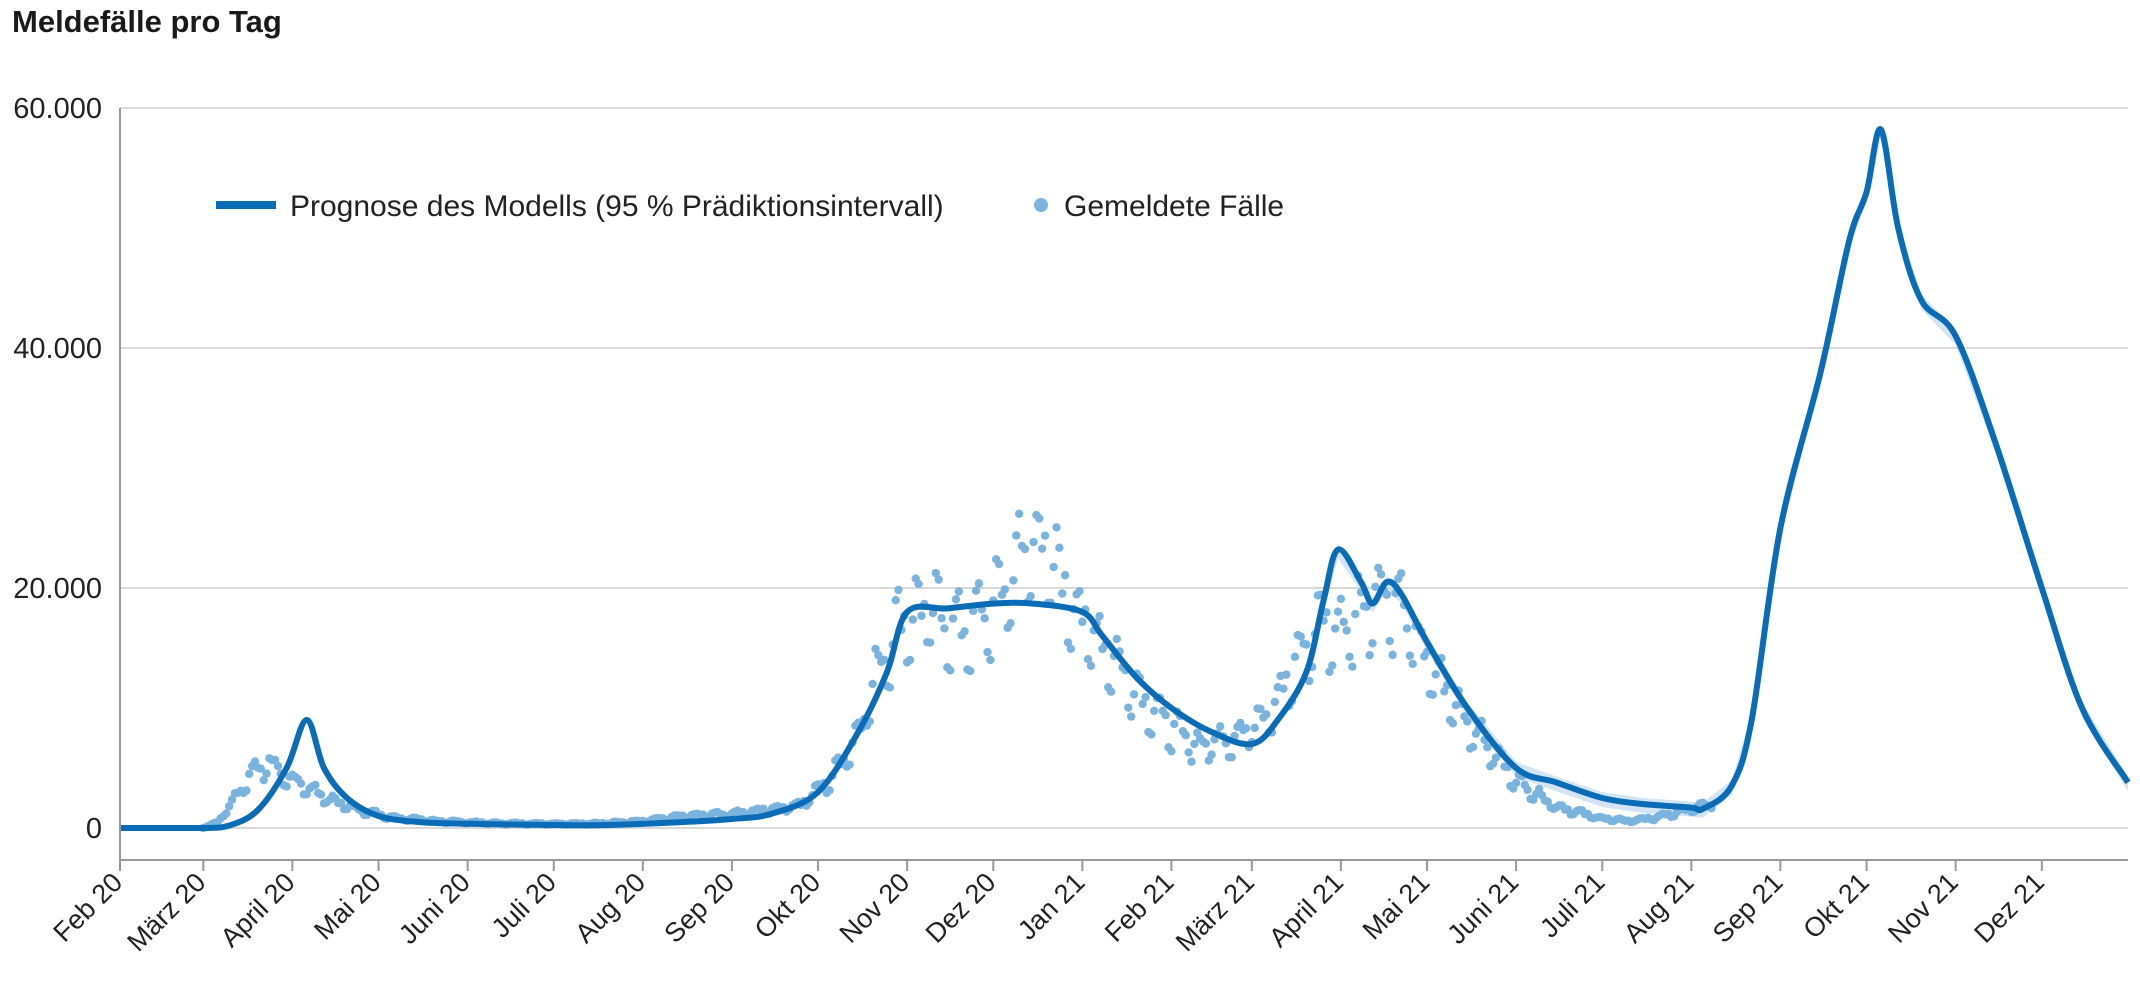  Describe the element at coordinates (610, 908) in the screenshot. I see `x-tick-label: Aug 20` at that location.